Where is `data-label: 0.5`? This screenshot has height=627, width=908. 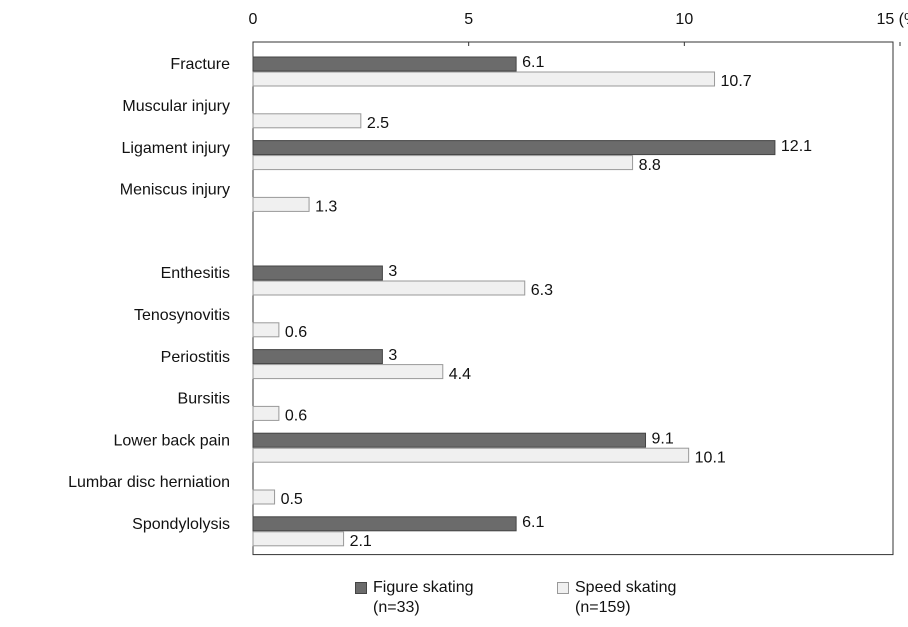
data-label: 0.5 is located at coordinates (292, 499).